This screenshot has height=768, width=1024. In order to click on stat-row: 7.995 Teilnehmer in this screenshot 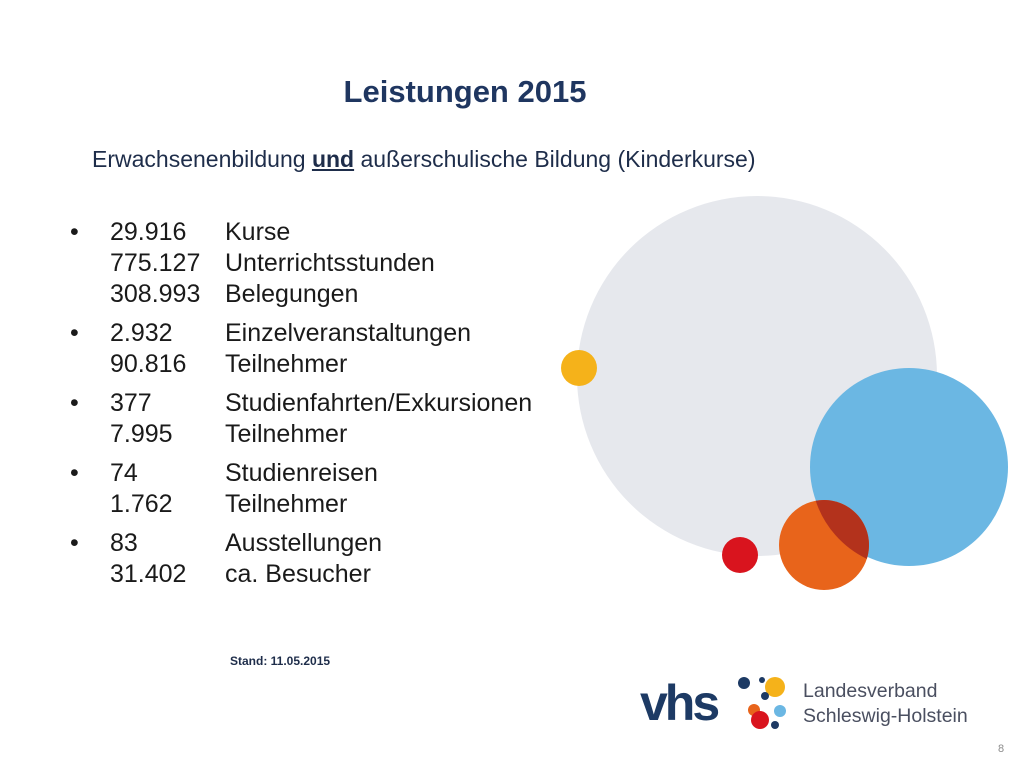, I will do `click(301, 434)`.